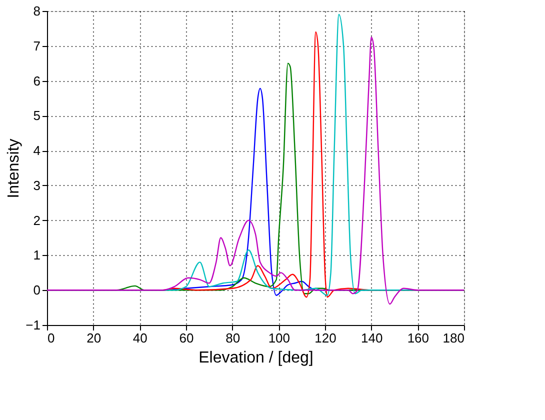 This screenshot has width=545, height=420. What do you see at coordinates (371, 338) in the screenshot?
I see `x-tick-label: 140` at bounding box center [371, 338].